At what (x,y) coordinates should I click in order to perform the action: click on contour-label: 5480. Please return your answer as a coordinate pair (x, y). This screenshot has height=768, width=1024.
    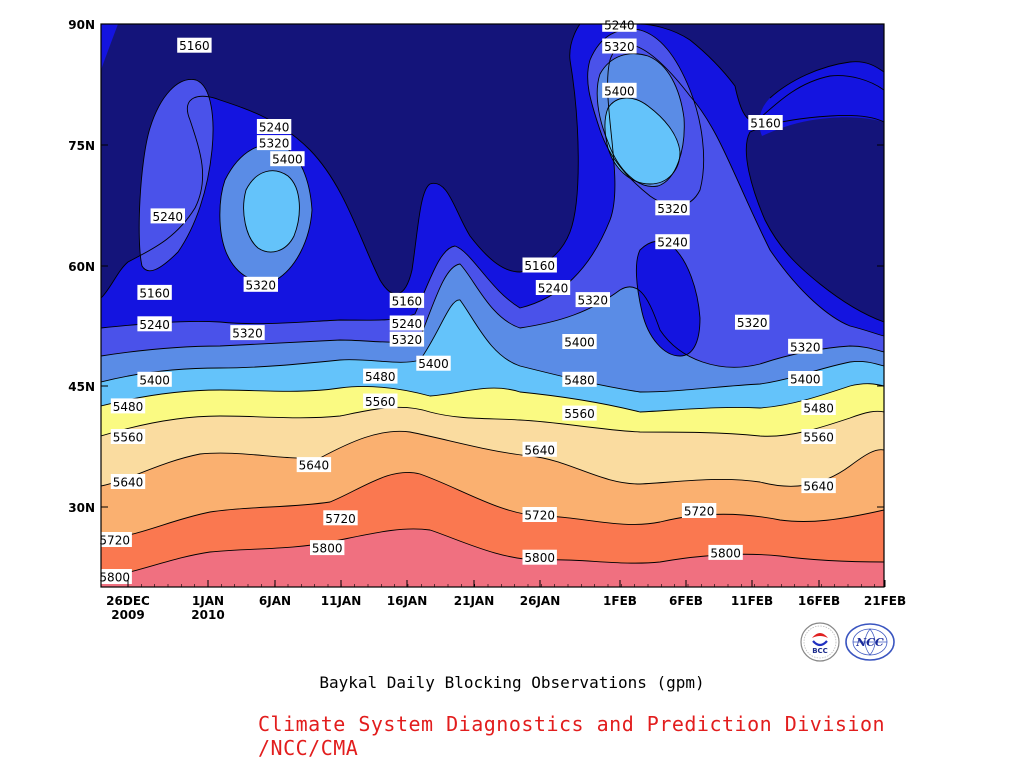
    Looking at the image, I should click on (128, 406).